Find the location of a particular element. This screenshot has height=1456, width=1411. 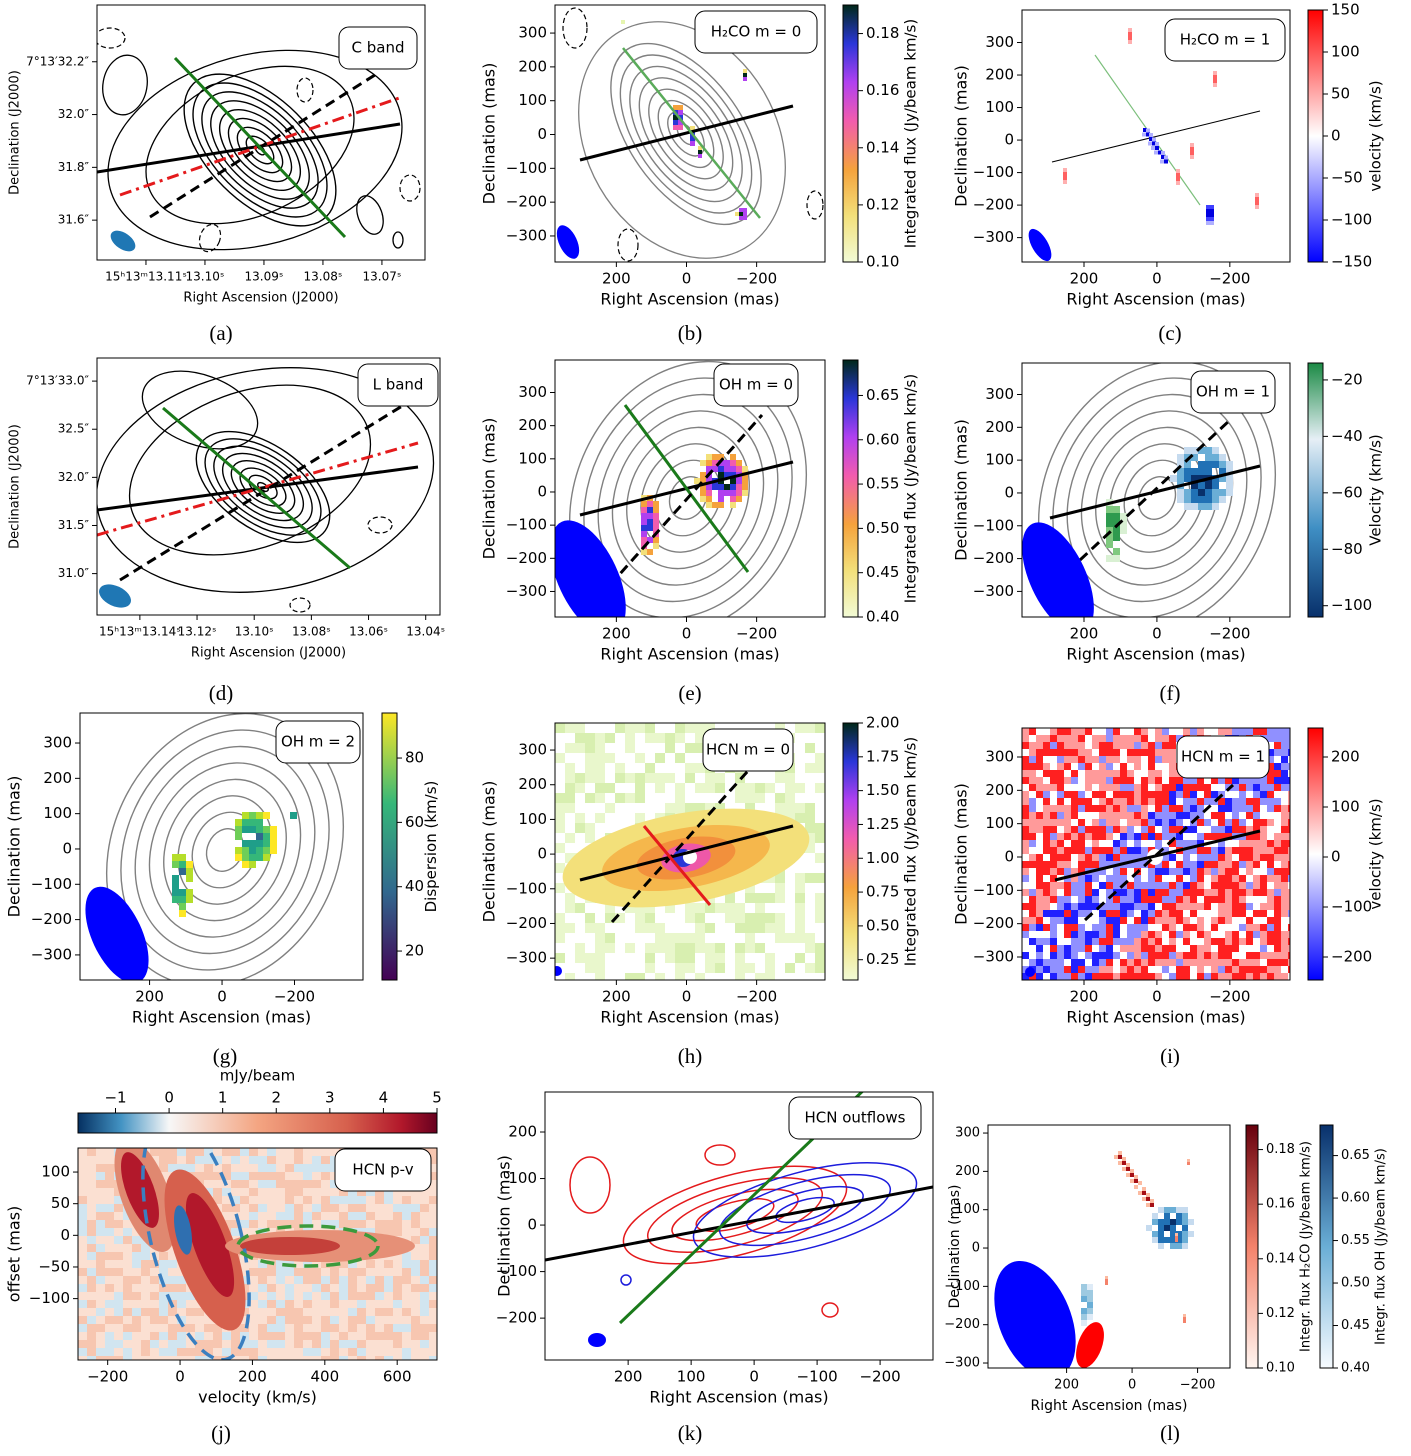

y-tick-label: −100 is located at coordinates (993, 890).